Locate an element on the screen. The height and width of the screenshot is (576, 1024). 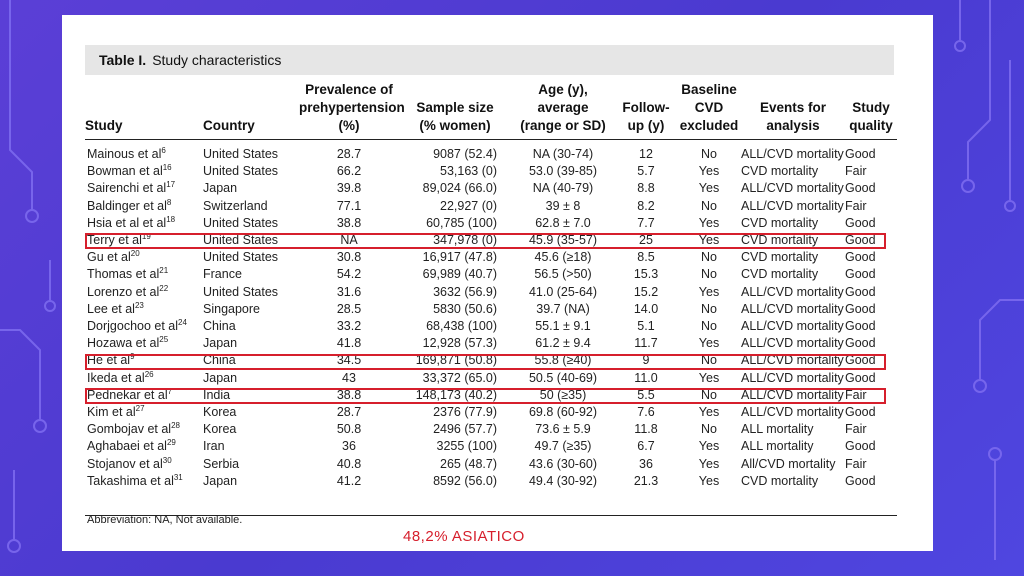
cell-prevalence: 41.2 is located at coordinates (349, 480).